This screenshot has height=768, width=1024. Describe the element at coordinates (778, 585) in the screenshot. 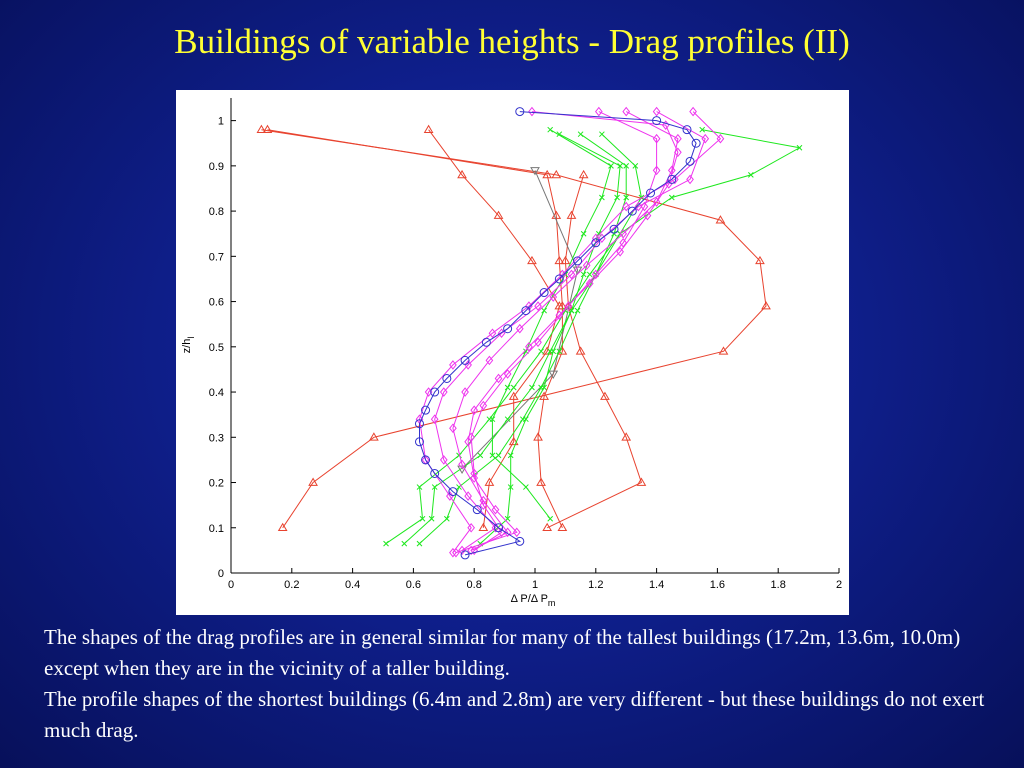

I see `x-tick-label: 1.8` at that location.